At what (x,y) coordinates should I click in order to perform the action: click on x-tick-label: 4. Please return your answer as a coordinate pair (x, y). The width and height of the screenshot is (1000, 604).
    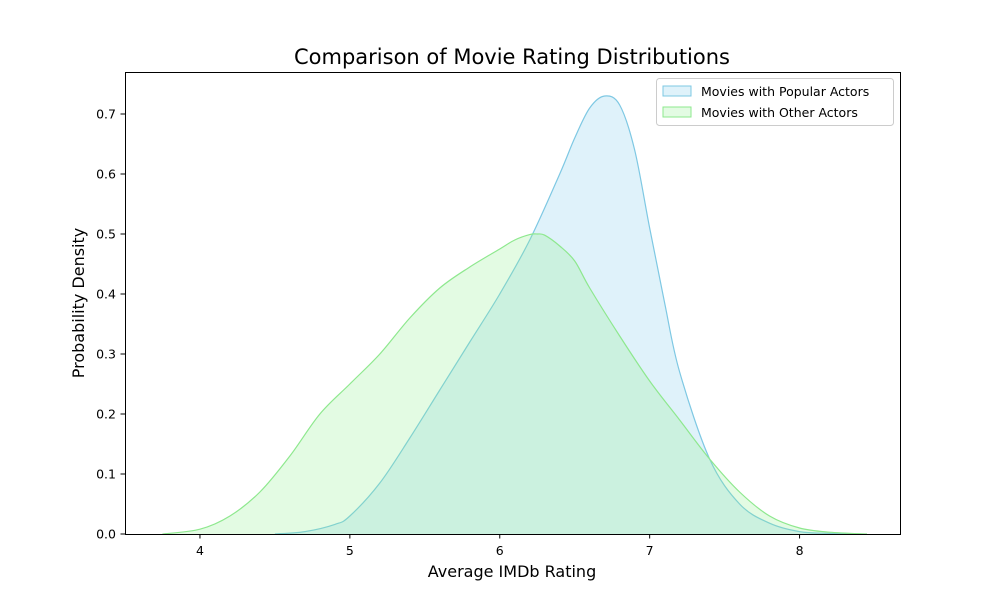
    Looking at the image, I should click on (200, 550).